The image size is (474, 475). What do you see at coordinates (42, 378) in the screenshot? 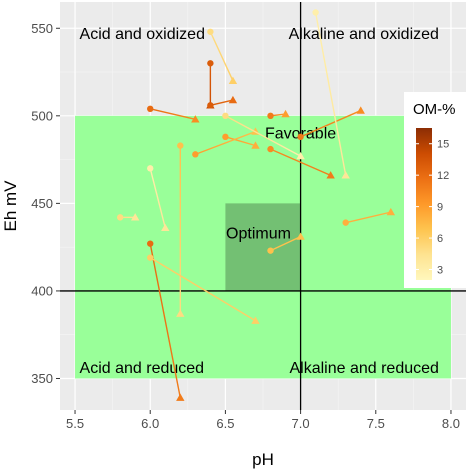
I see `y-tick-label: 350` at bounding box center [42, 378].